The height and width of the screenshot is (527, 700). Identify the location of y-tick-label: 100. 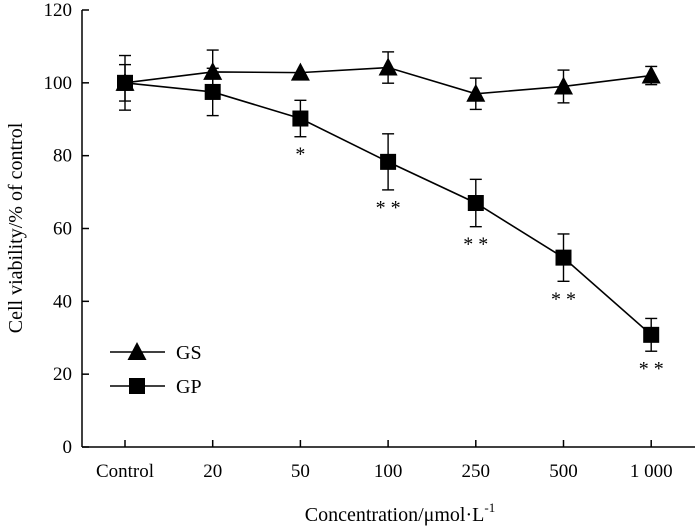
(58, 83).